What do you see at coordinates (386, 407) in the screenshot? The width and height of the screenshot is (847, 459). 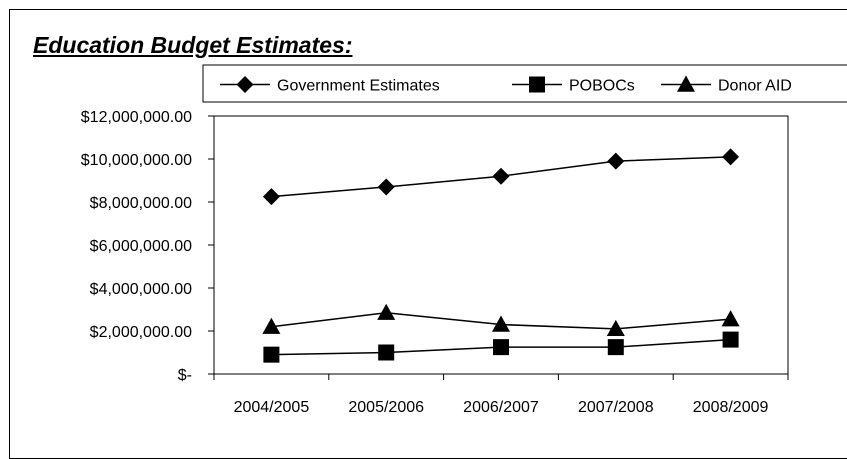 I see `x-tick-label: 2005/2006` at bounding box center [386, 407].